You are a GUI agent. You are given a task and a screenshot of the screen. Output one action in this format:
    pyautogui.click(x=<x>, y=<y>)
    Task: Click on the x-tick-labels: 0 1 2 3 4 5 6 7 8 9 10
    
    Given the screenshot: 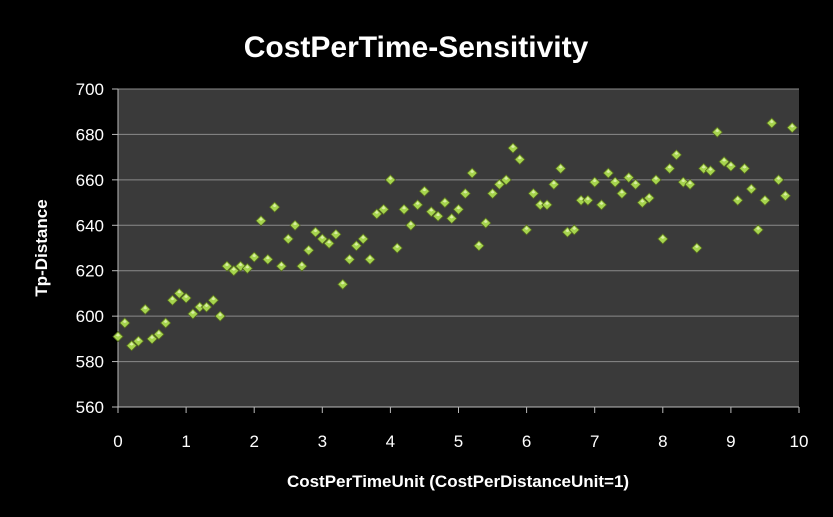 What is the action you would take?
    pyautogui.click(x=460, y=441)
    